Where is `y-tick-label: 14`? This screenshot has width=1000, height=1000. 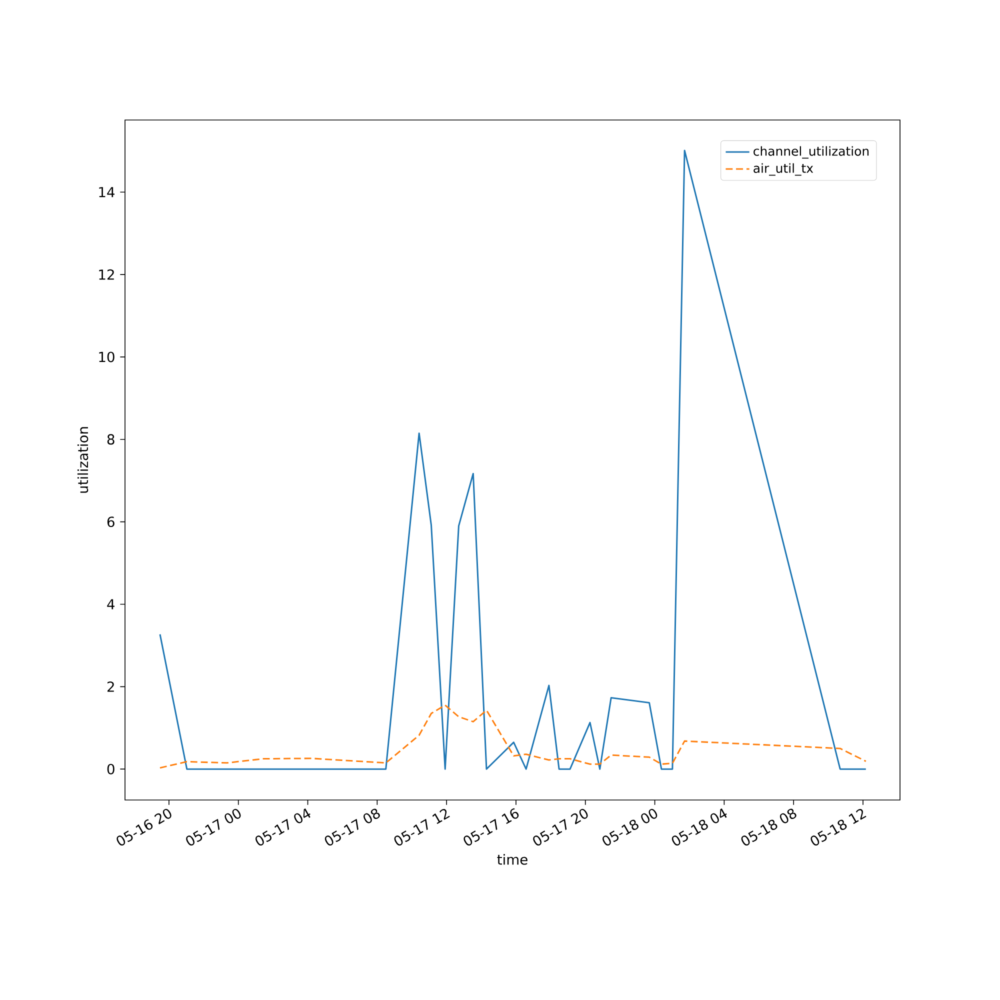 y-tick-label: 14 is located at coordinates (106, 192).